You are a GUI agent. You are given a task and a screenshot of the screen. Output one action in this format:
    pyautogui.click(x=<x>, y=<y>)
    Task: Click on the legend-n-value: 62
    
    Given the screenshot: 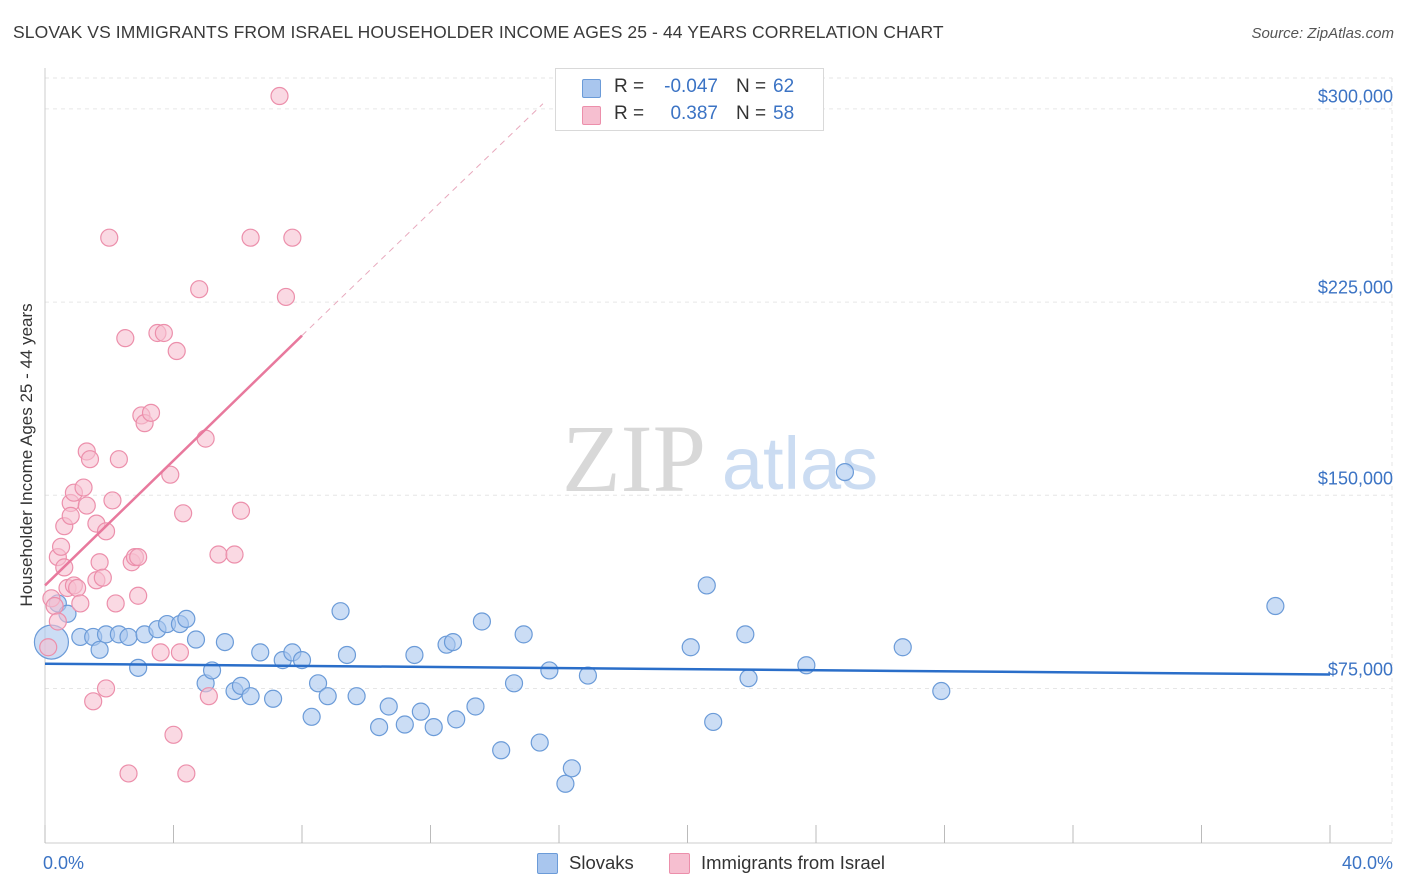 What is the action you would take?
    pyautogui.click(x=784, y=86)
    